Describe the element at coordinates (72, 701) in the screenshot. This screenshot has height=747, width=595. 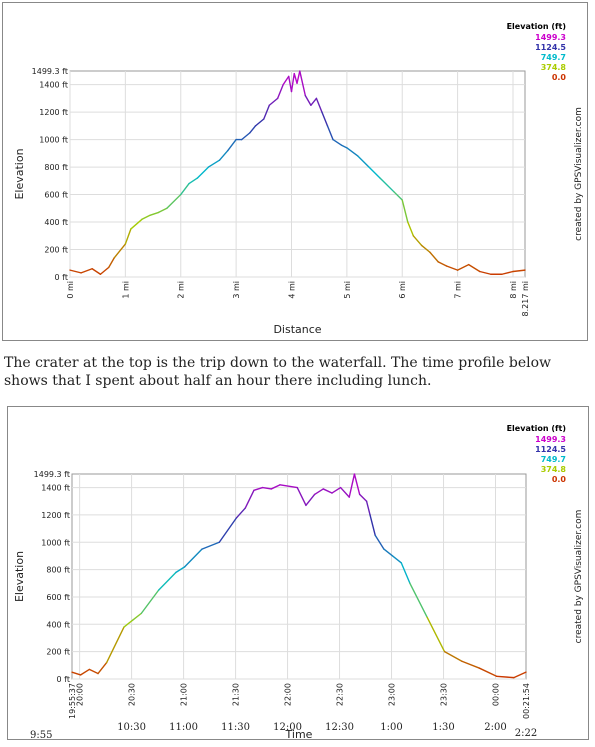
I see `x-start-label: 19:55:37` at that location.